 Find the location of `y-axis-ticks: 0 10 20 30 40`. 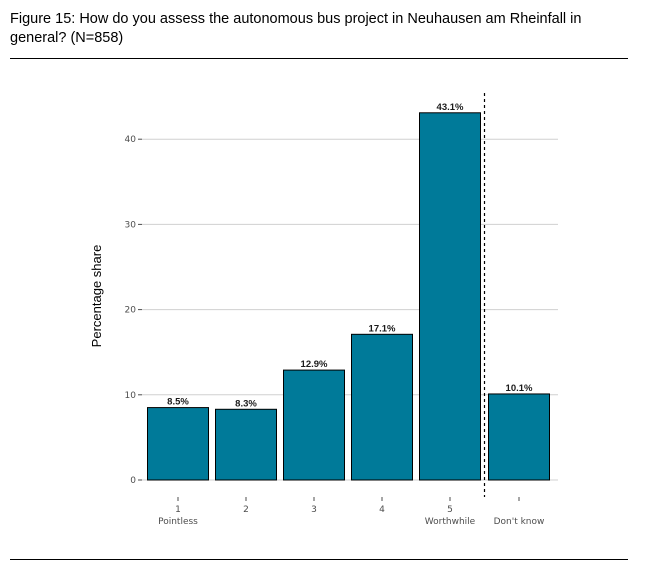

y-axis-ticks: 0 10 20 30 40 is located at coordinates (133, 310).